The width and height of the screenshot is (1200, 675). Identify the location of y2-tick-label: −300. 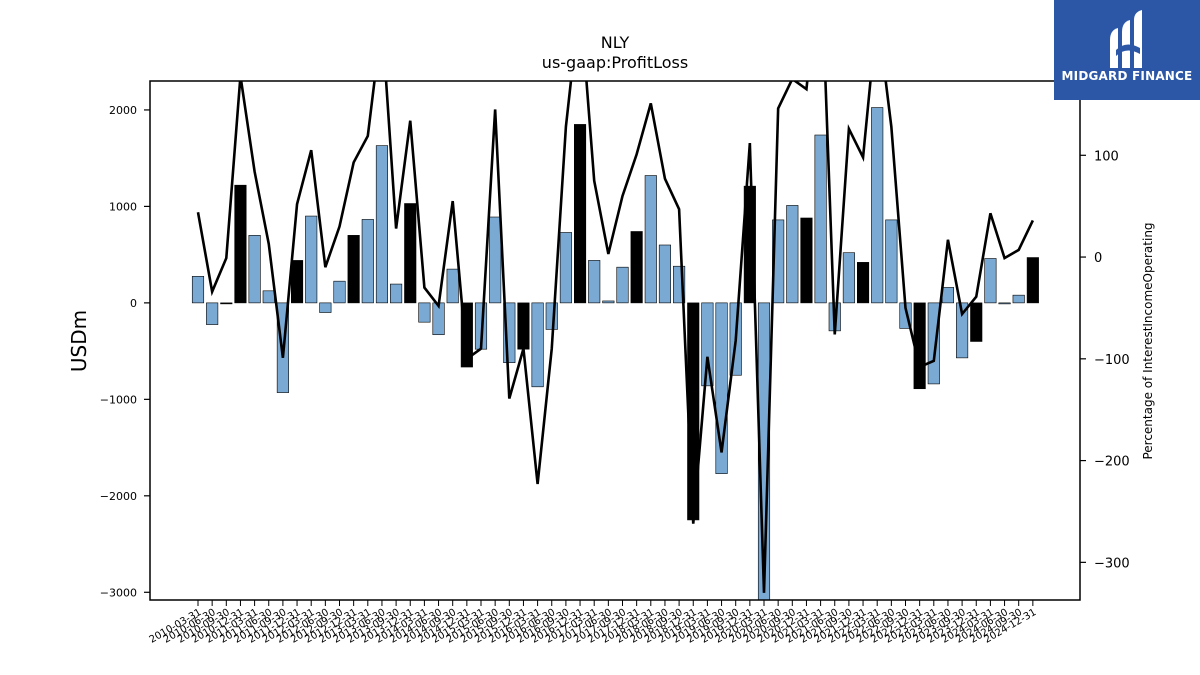
(1112, 563).